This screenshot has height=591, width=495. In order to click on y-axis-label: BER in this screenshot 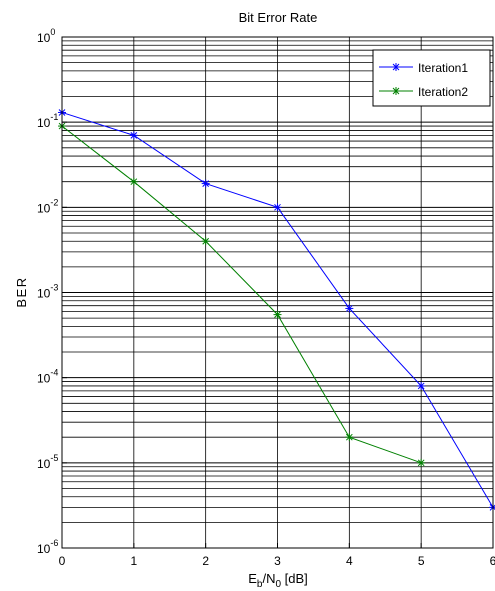, I will do `click(21, 291)`.